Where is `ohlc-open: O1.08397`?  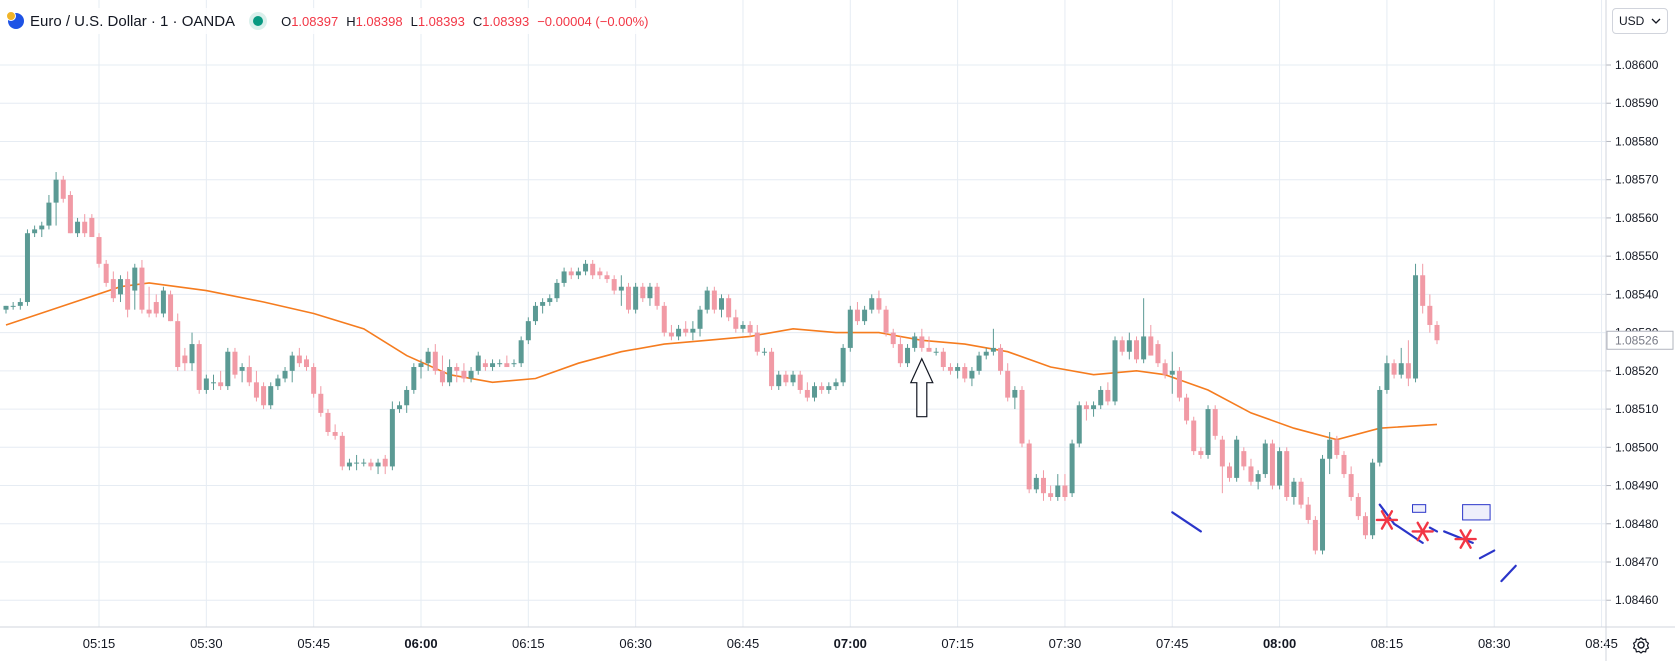
ohlc-open: O1.08397 is located at coordinates (309, 21).